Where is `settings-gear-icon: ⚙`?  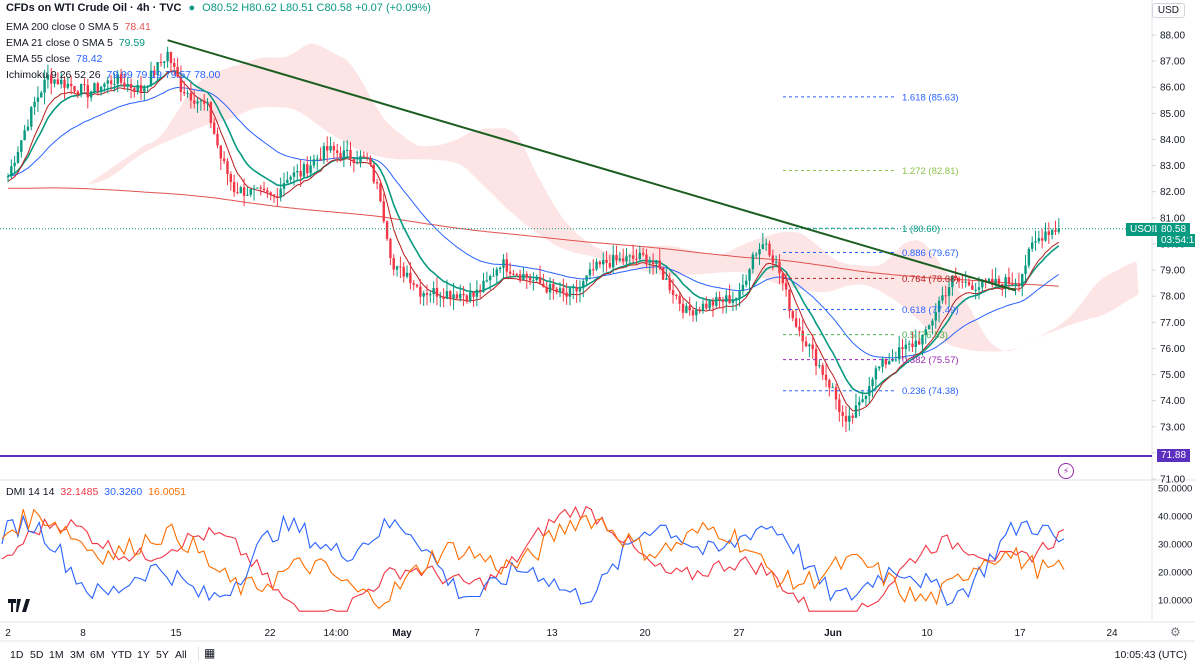
settings-gear-icon: ⚙ is located at coordinates (1175, 632).